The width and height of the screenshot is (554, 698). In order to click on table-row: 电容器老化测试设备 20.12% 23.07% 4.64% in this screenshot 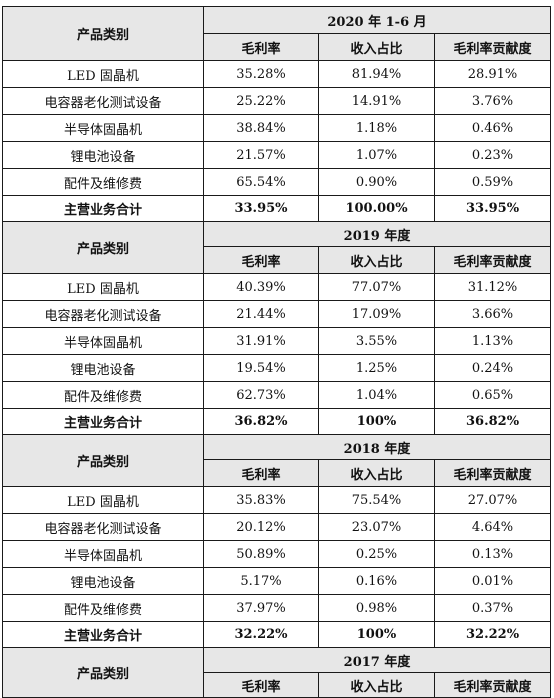, I will do `click(277, 527)`.